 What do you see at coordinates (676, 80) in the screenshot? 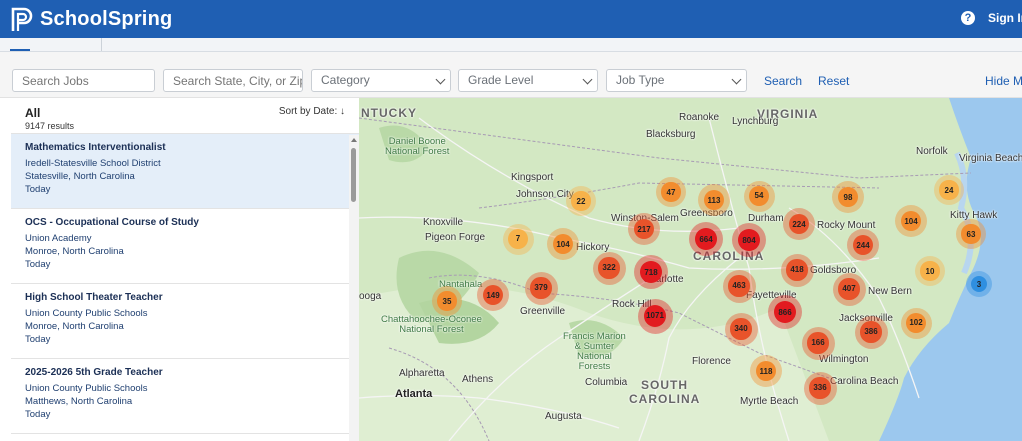
I see `job-type-select: Job Type` at bounding box center [676, 80].